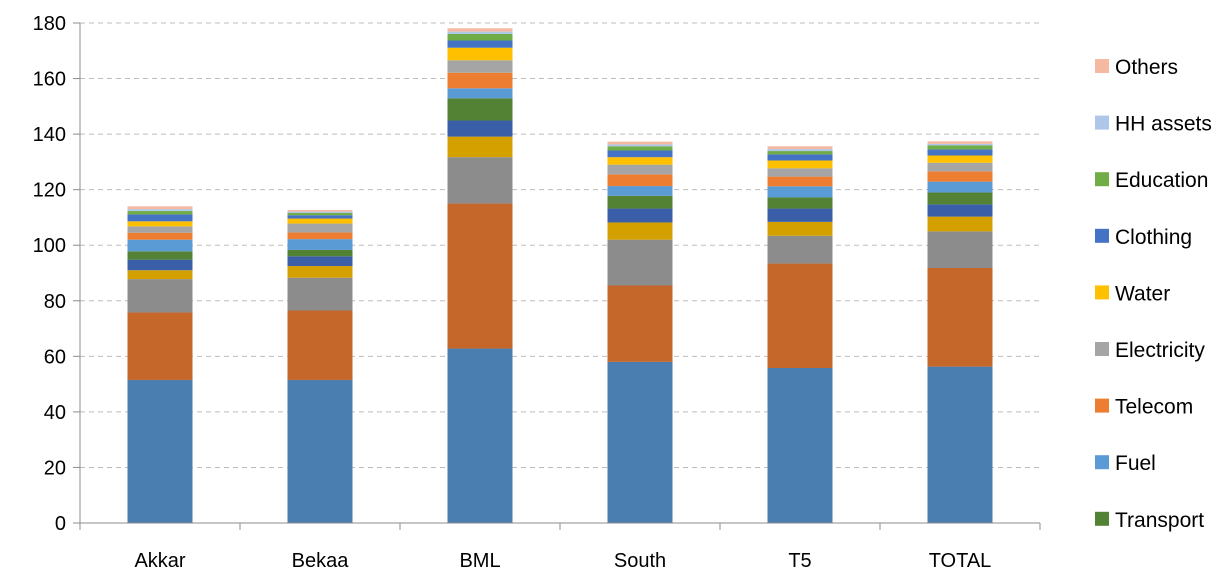 Image resolution: width=1229 pixels, height=572 pixels. I want to click on y-axis: 0 20 40 60 80 100 120 140 160 180, so click(57, 274).